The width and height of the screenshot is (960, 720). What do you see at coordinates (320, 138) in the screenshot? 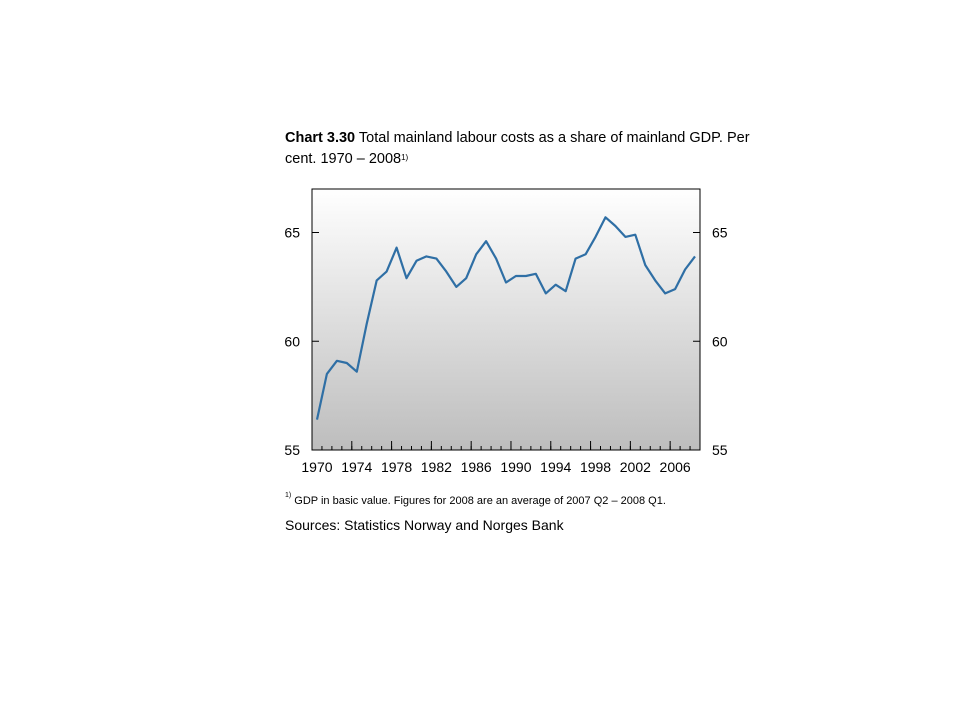
I see `chart-number: Chart 3.30` at bounding box center [320, 138].